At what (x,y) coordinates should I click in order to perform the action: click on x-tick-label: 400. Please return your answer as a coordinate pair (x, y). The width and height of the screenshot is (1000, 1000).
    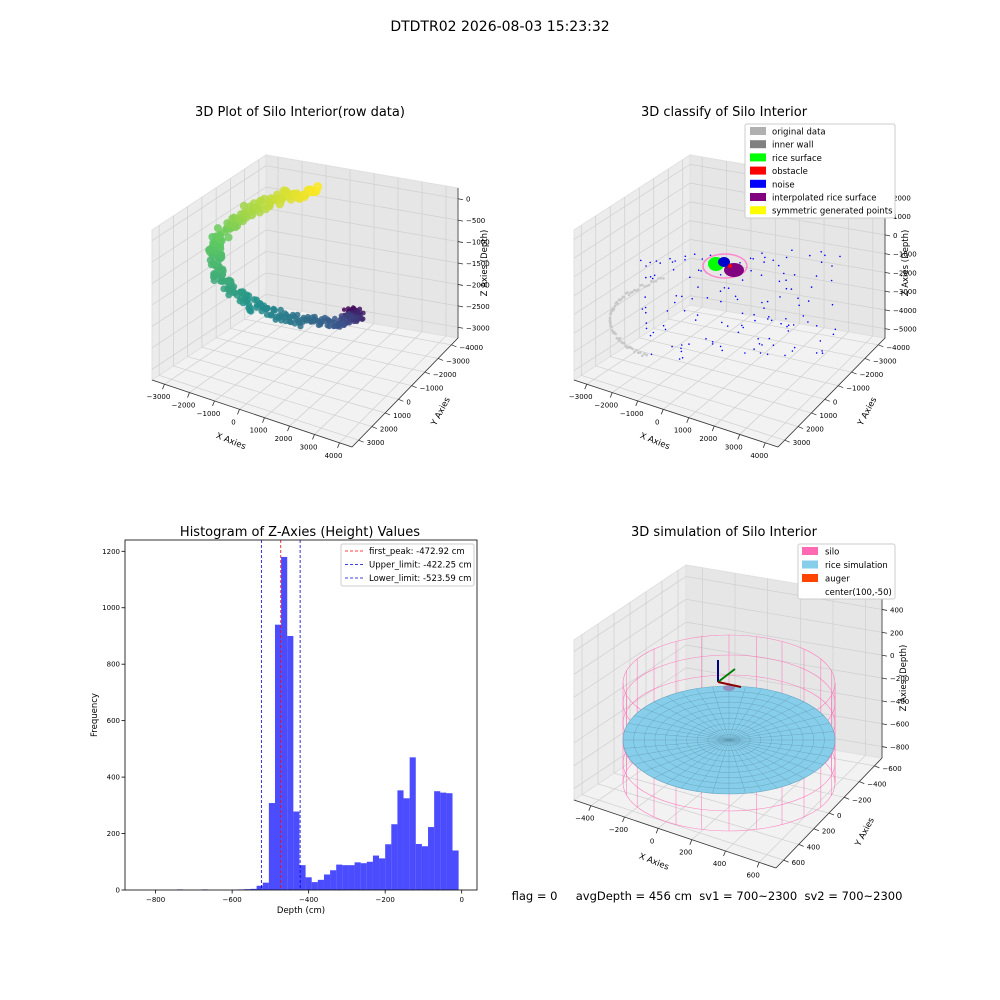
    Looking at the image, I should click on (719, 864).